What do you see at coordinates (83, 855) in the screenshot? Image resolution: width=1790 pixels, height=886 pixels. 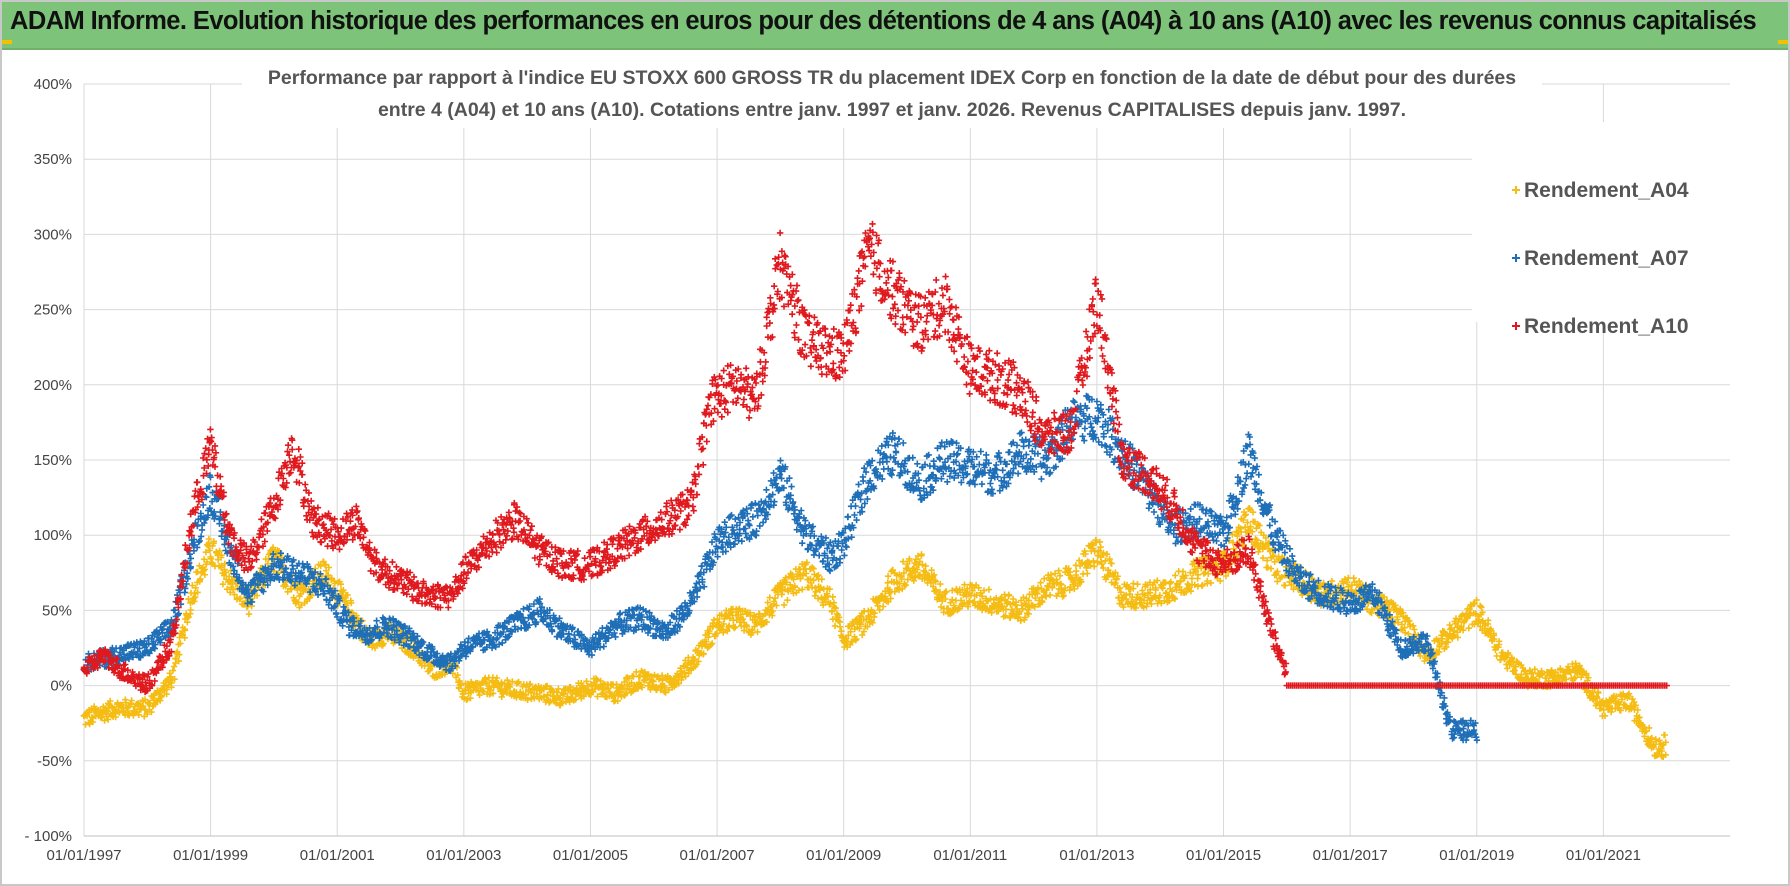 I see `x-tick-label: 01/01/1997` at bounding box center [83, 855].